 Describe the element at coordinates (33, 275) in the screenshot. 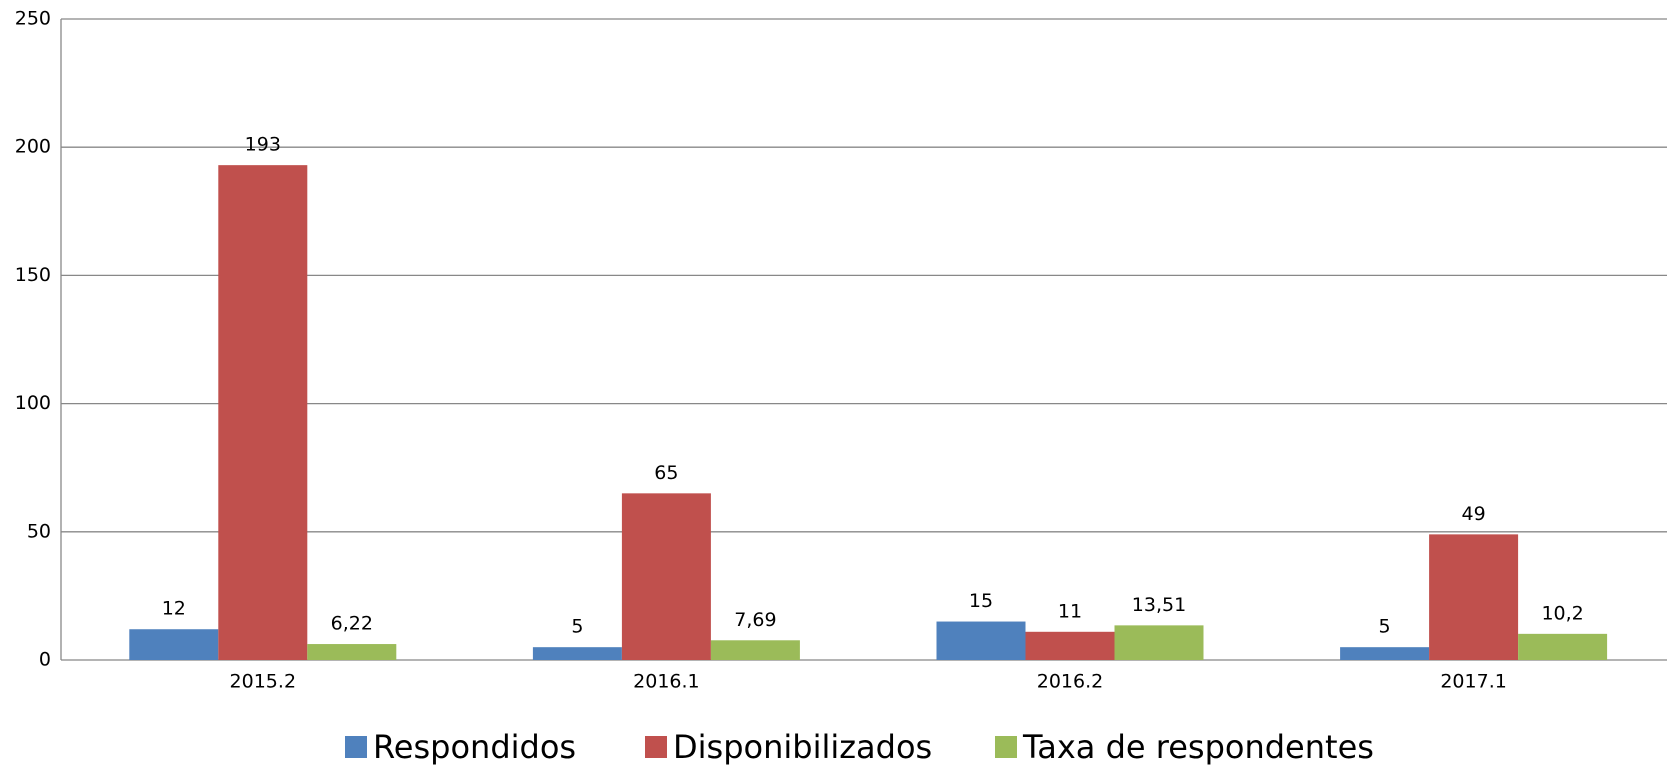

I see `y-tick-label: 150` at that location.